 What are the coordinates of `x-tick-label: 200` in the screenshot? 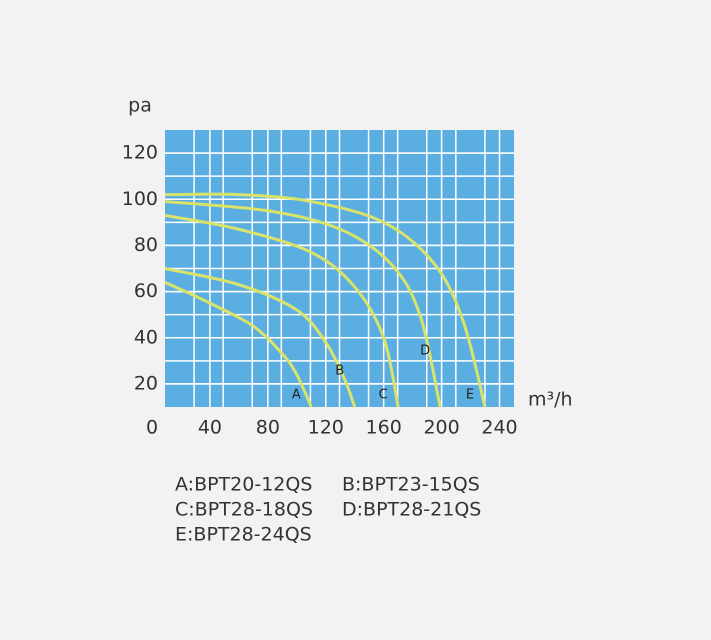 It's located at (441, 428).